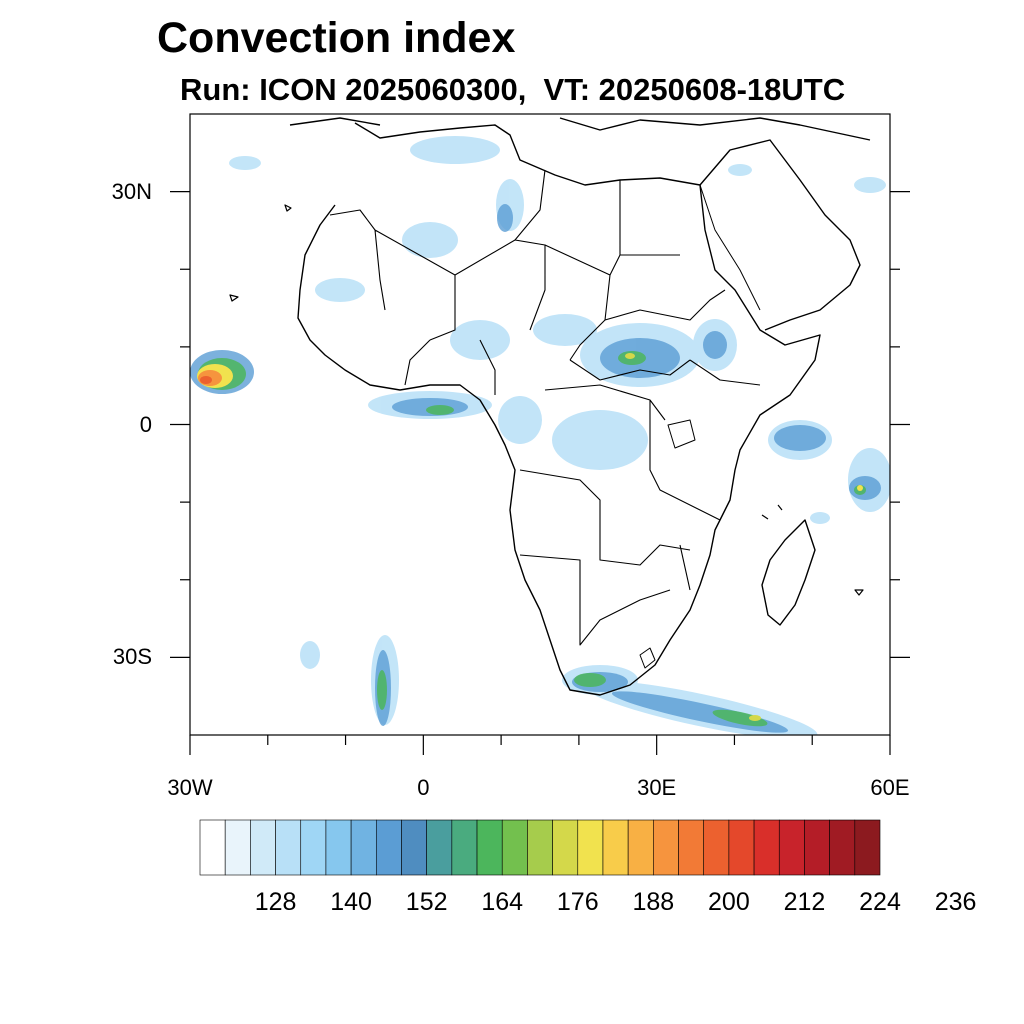  What do you see at coordinates (880, 902) in the screenshot?
I see `colorbar-tick-label: 224` at bounding box center [880, 902].